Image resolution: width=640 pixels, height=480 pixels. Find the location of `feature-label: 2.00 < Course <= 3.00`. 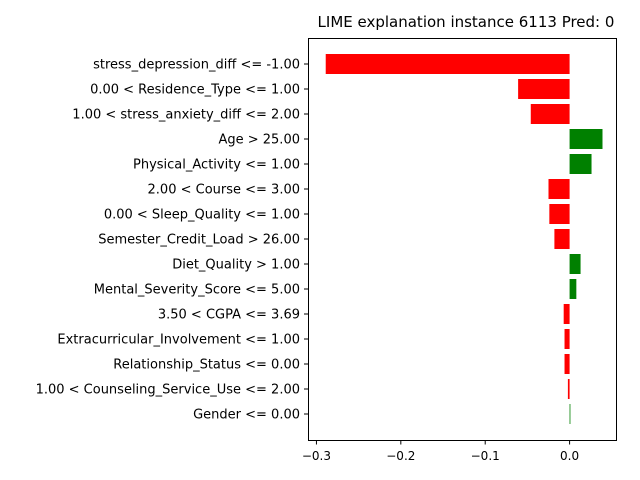

feature-label: 2.00 < Course <= 3.00 is located at coordinates (224, 190).